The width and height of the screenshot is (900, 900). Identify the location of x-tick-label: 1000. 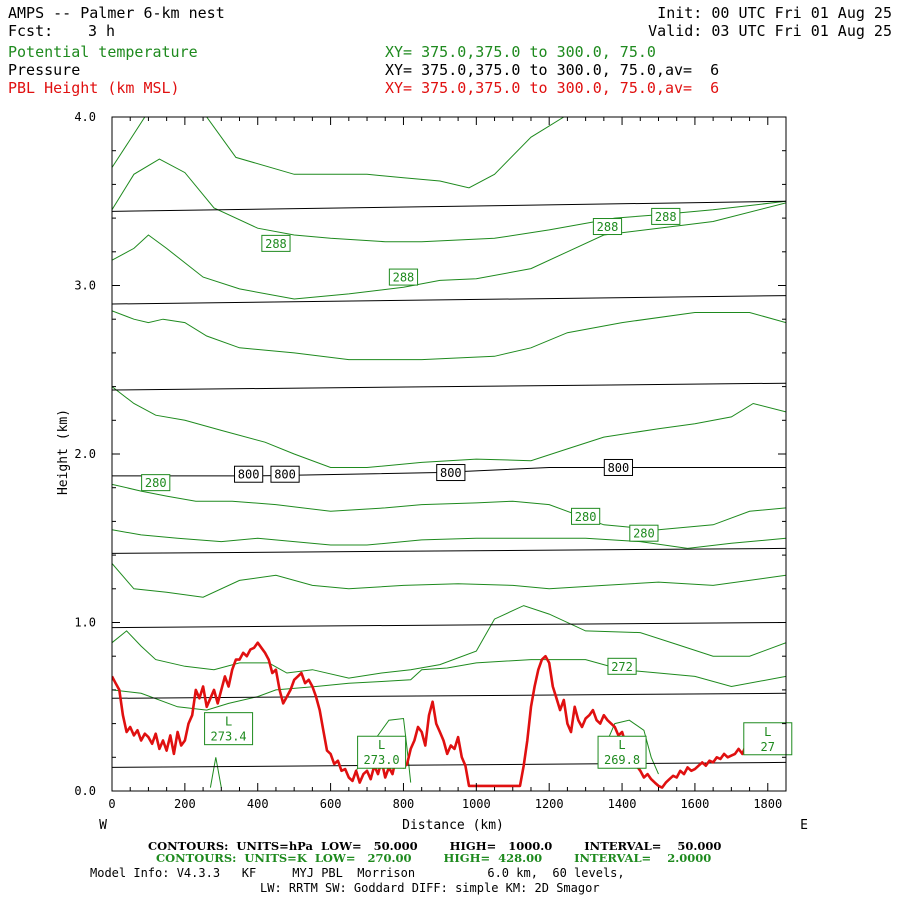
(476, 804).